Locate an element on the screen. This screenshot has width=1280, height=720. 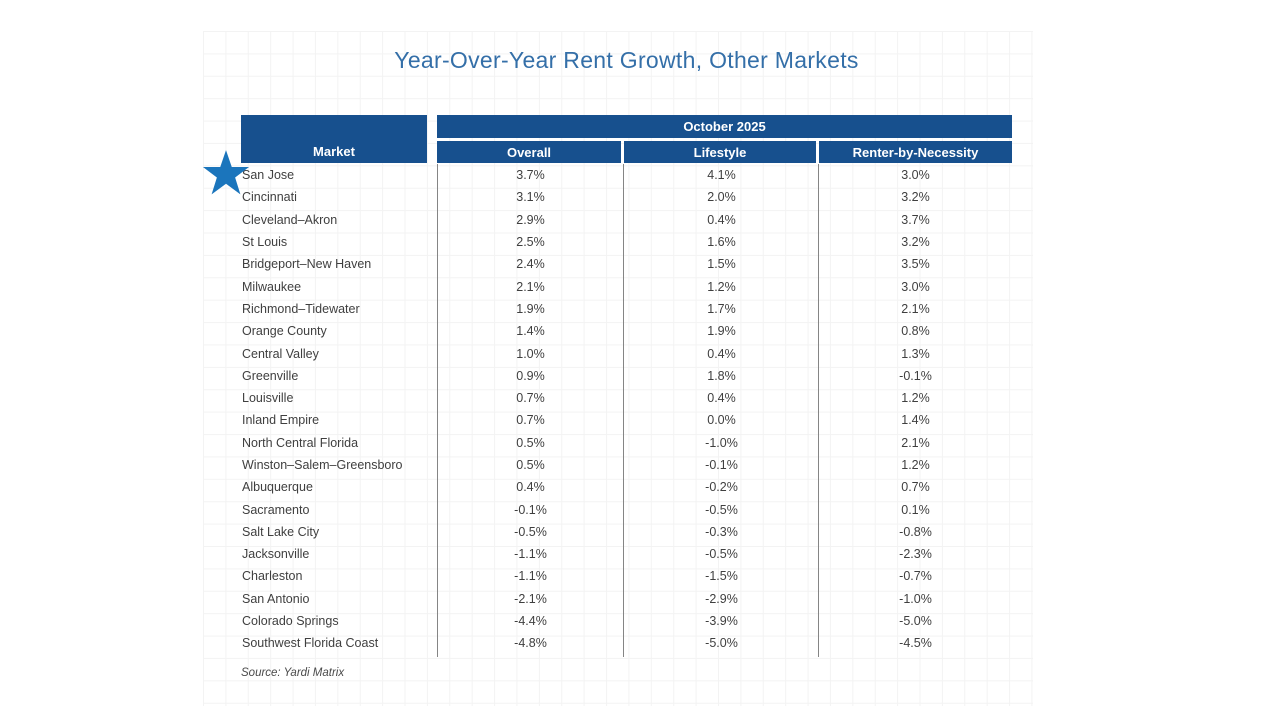
market-cell: Inland Empire is located at coordinates (281, 420).